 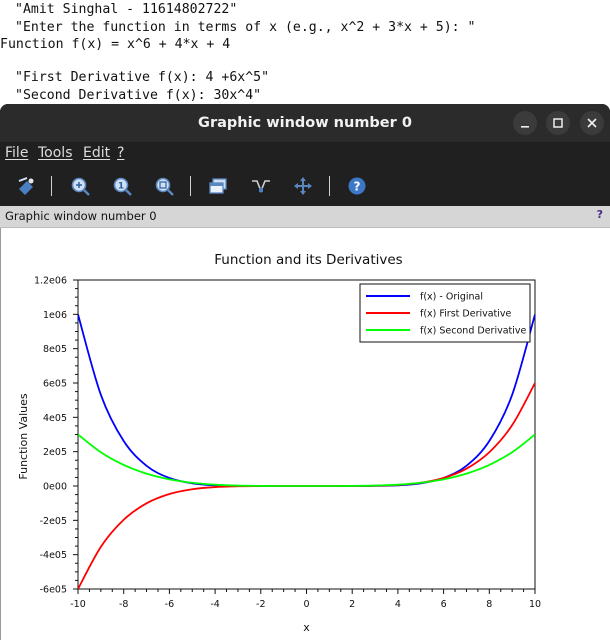 I want to click on x-tick-label: -2, so click(x=260, y=604).